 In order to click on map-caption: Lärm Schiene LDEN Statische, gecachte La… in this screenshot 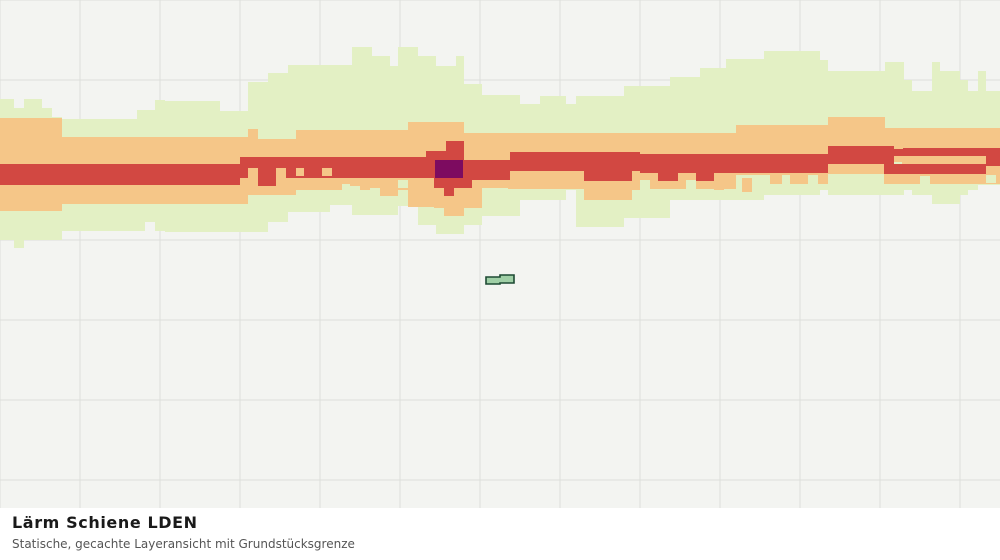, I will do `click(500, 534)`.